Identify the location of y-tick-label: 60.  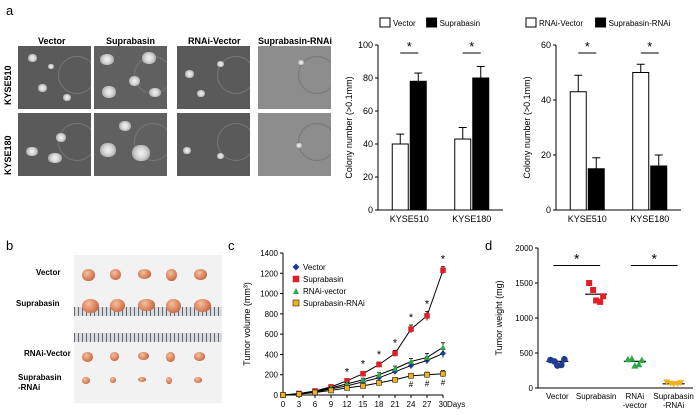
(368, 111).